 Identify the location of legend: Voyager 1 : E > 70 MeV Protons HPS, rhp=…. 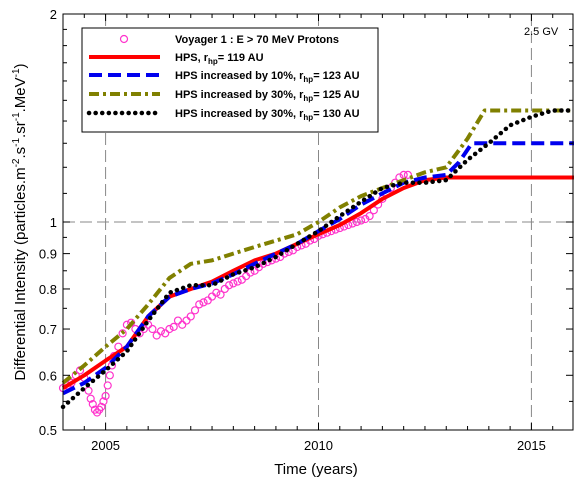
(230, 80).